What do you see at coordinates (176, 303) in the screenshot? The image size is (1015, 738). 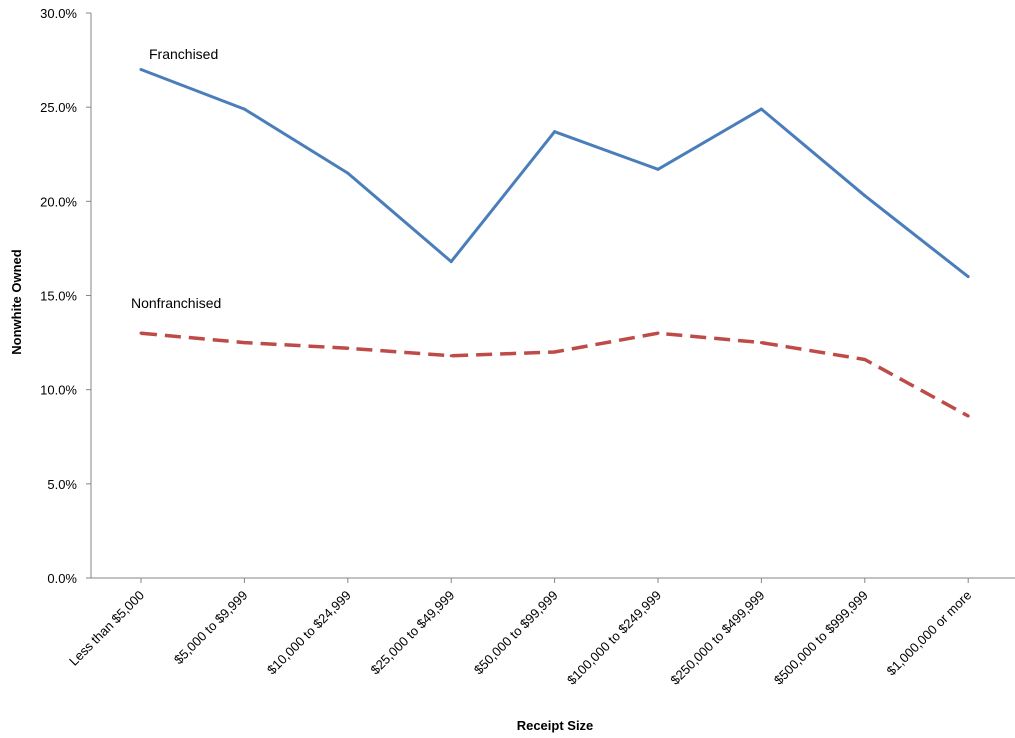 I see `nonfranchised-series-label: Nonfranchised` at bounding box center [176, 303].